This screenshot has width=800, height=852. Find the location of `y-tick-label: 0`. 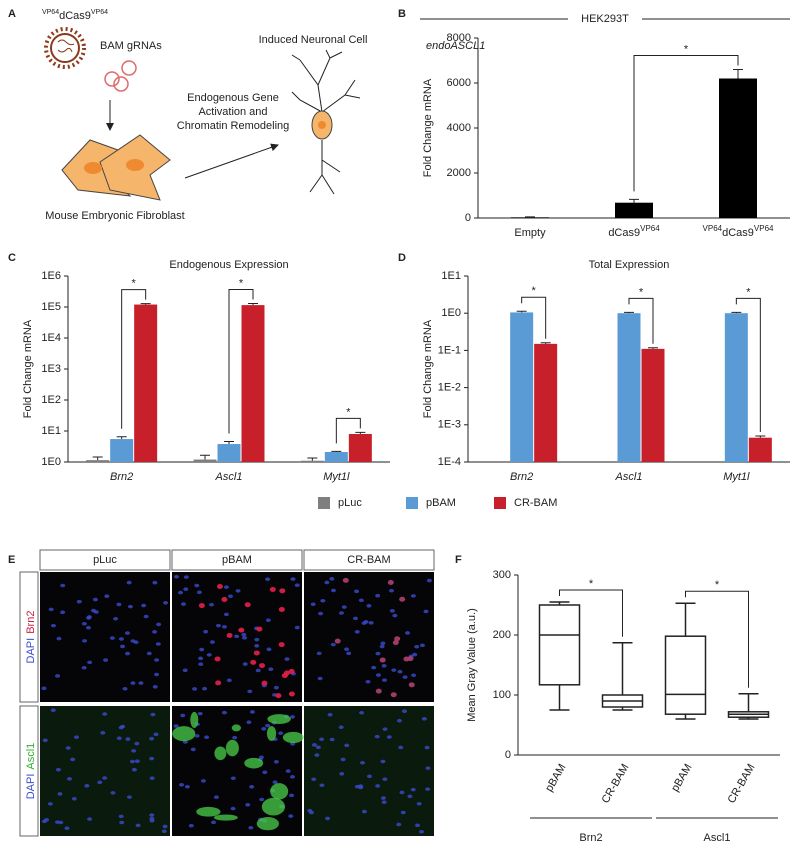

y-tick-label: 0 is located at coordinates (508, 755).